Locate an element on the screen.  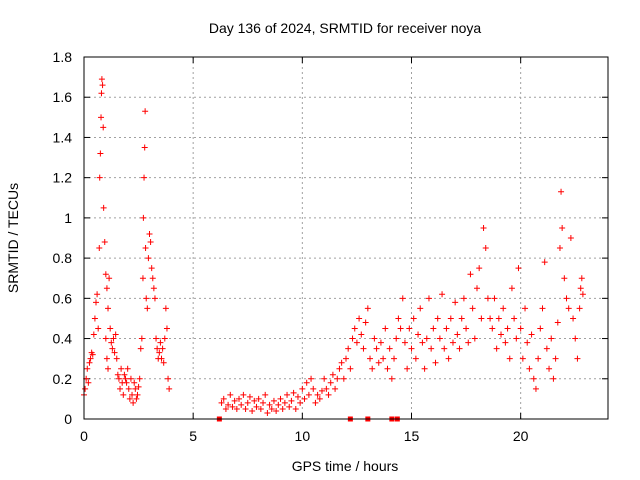
x-tick-label: 0 is located at coordinates (84, 436).